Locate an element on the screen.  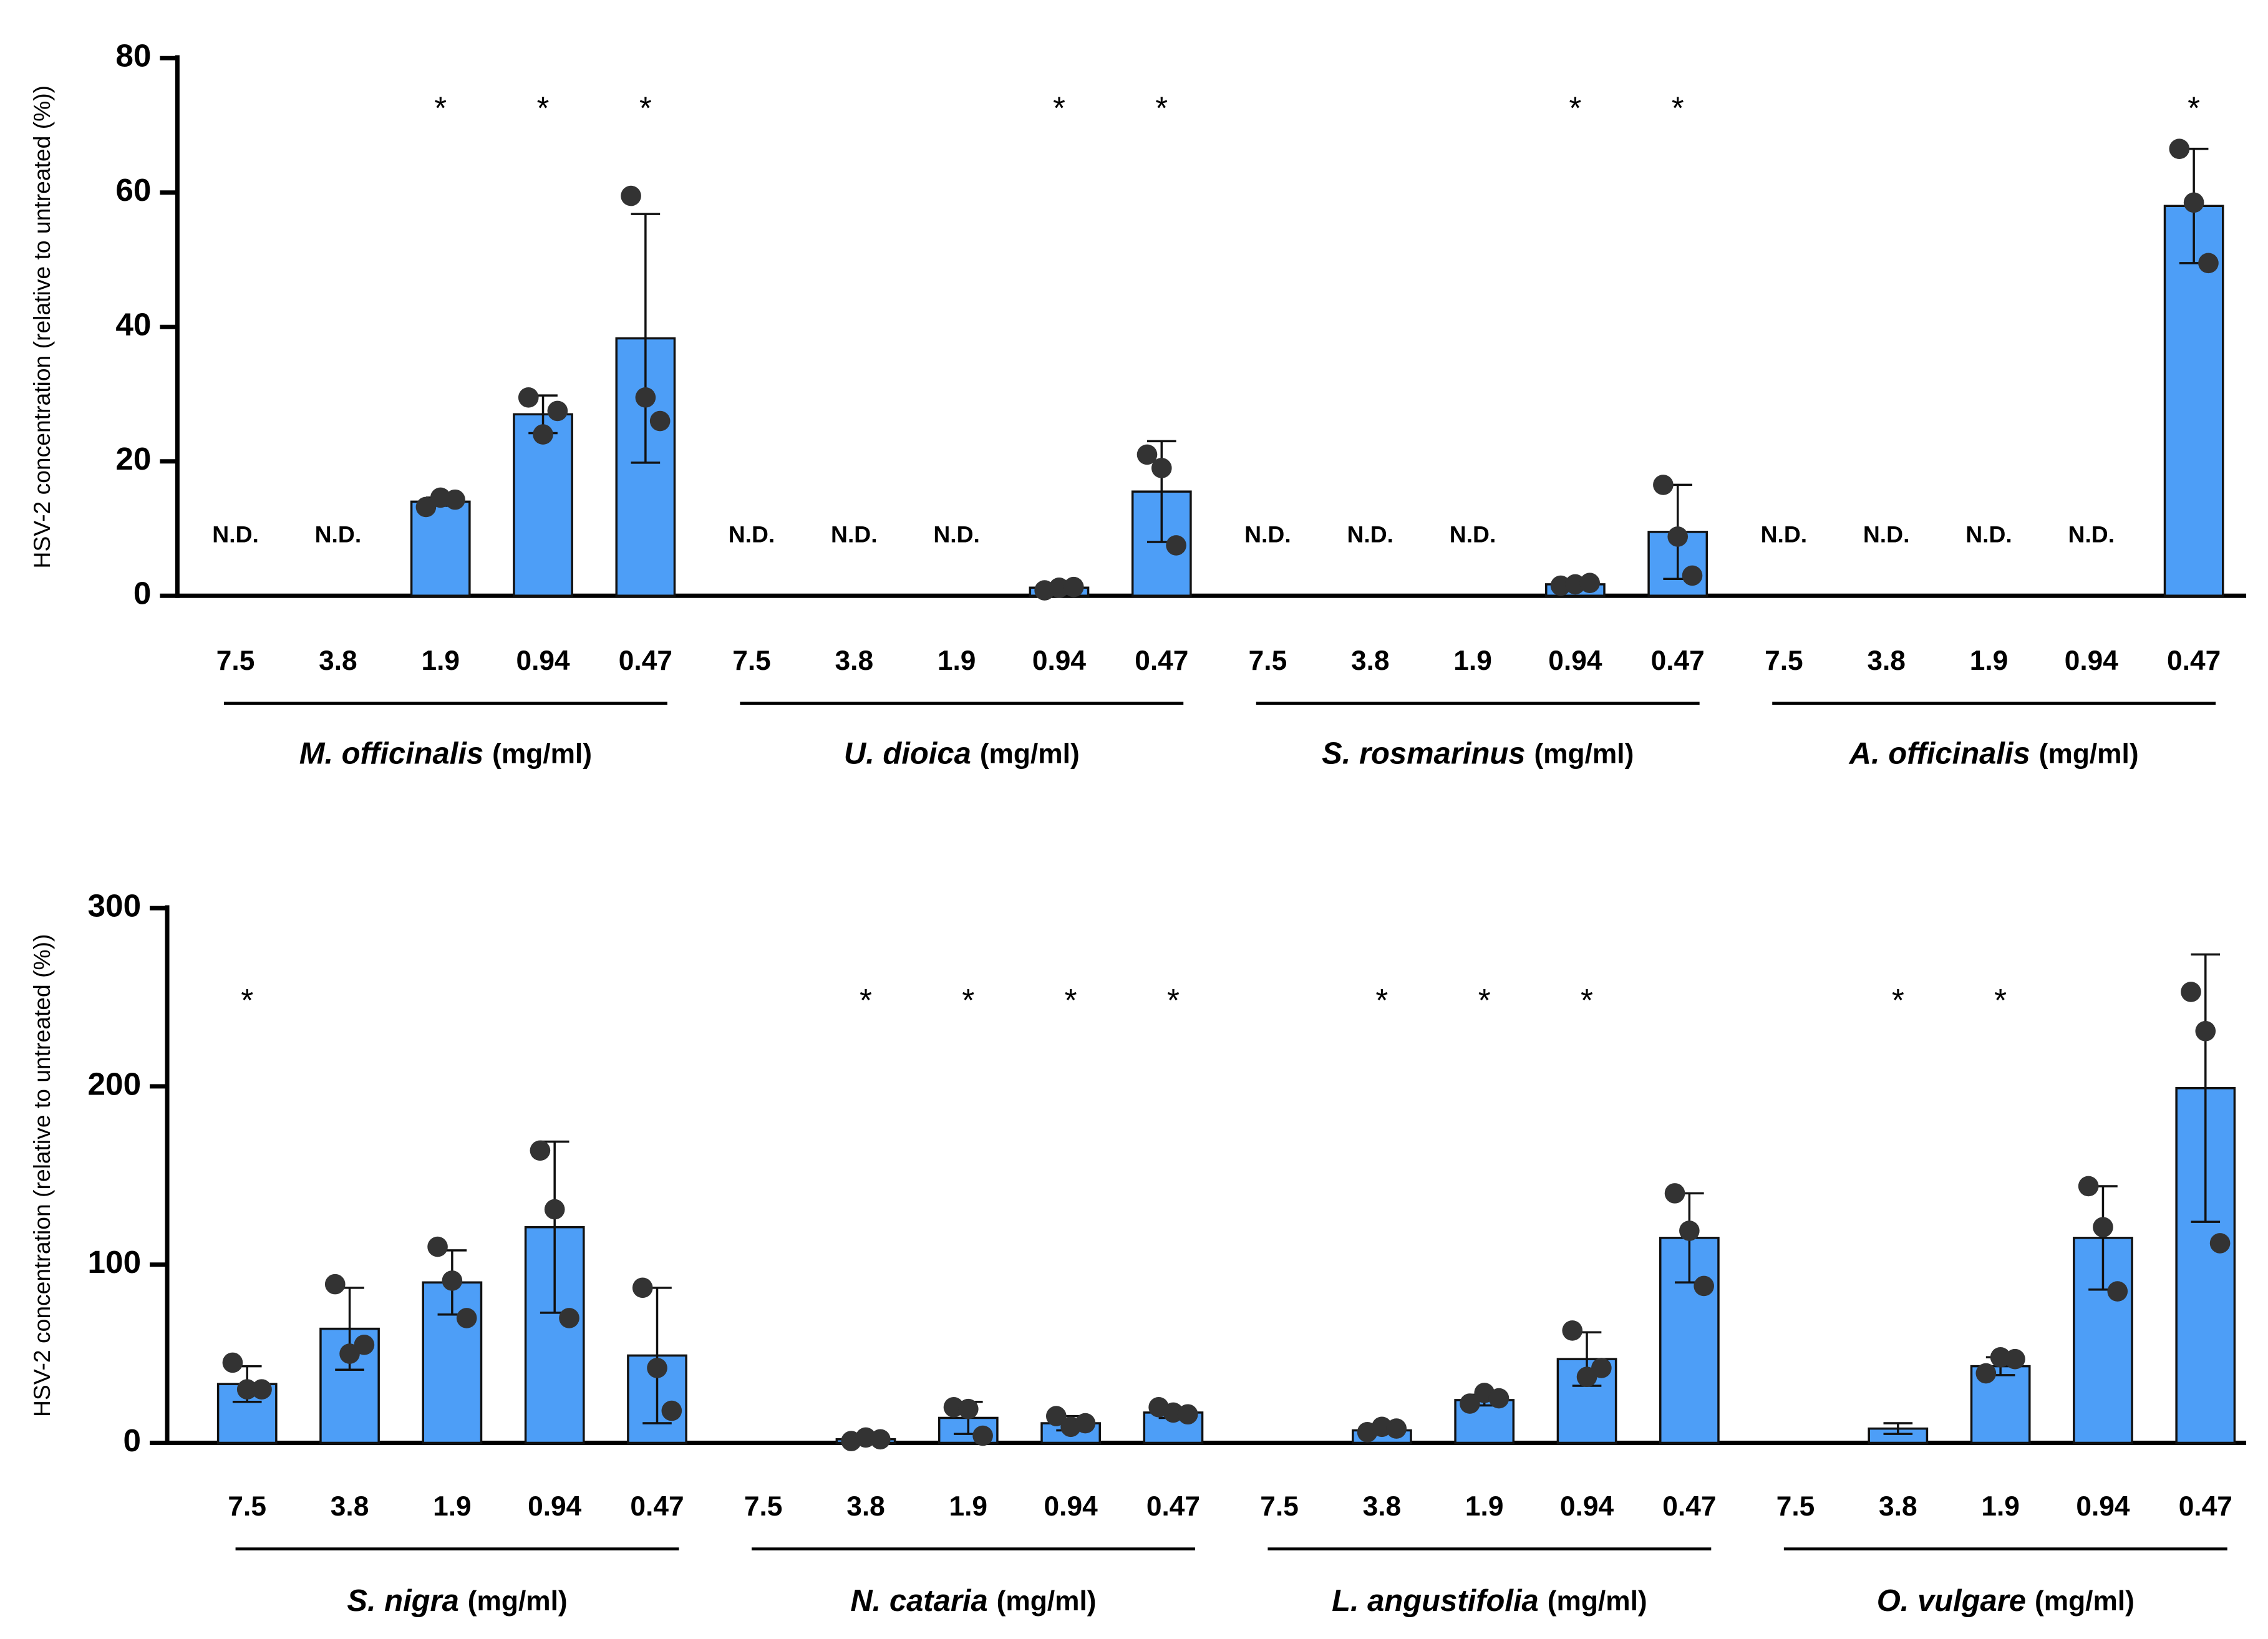
group-name: U. dioica is located at coordinates (908, 753).